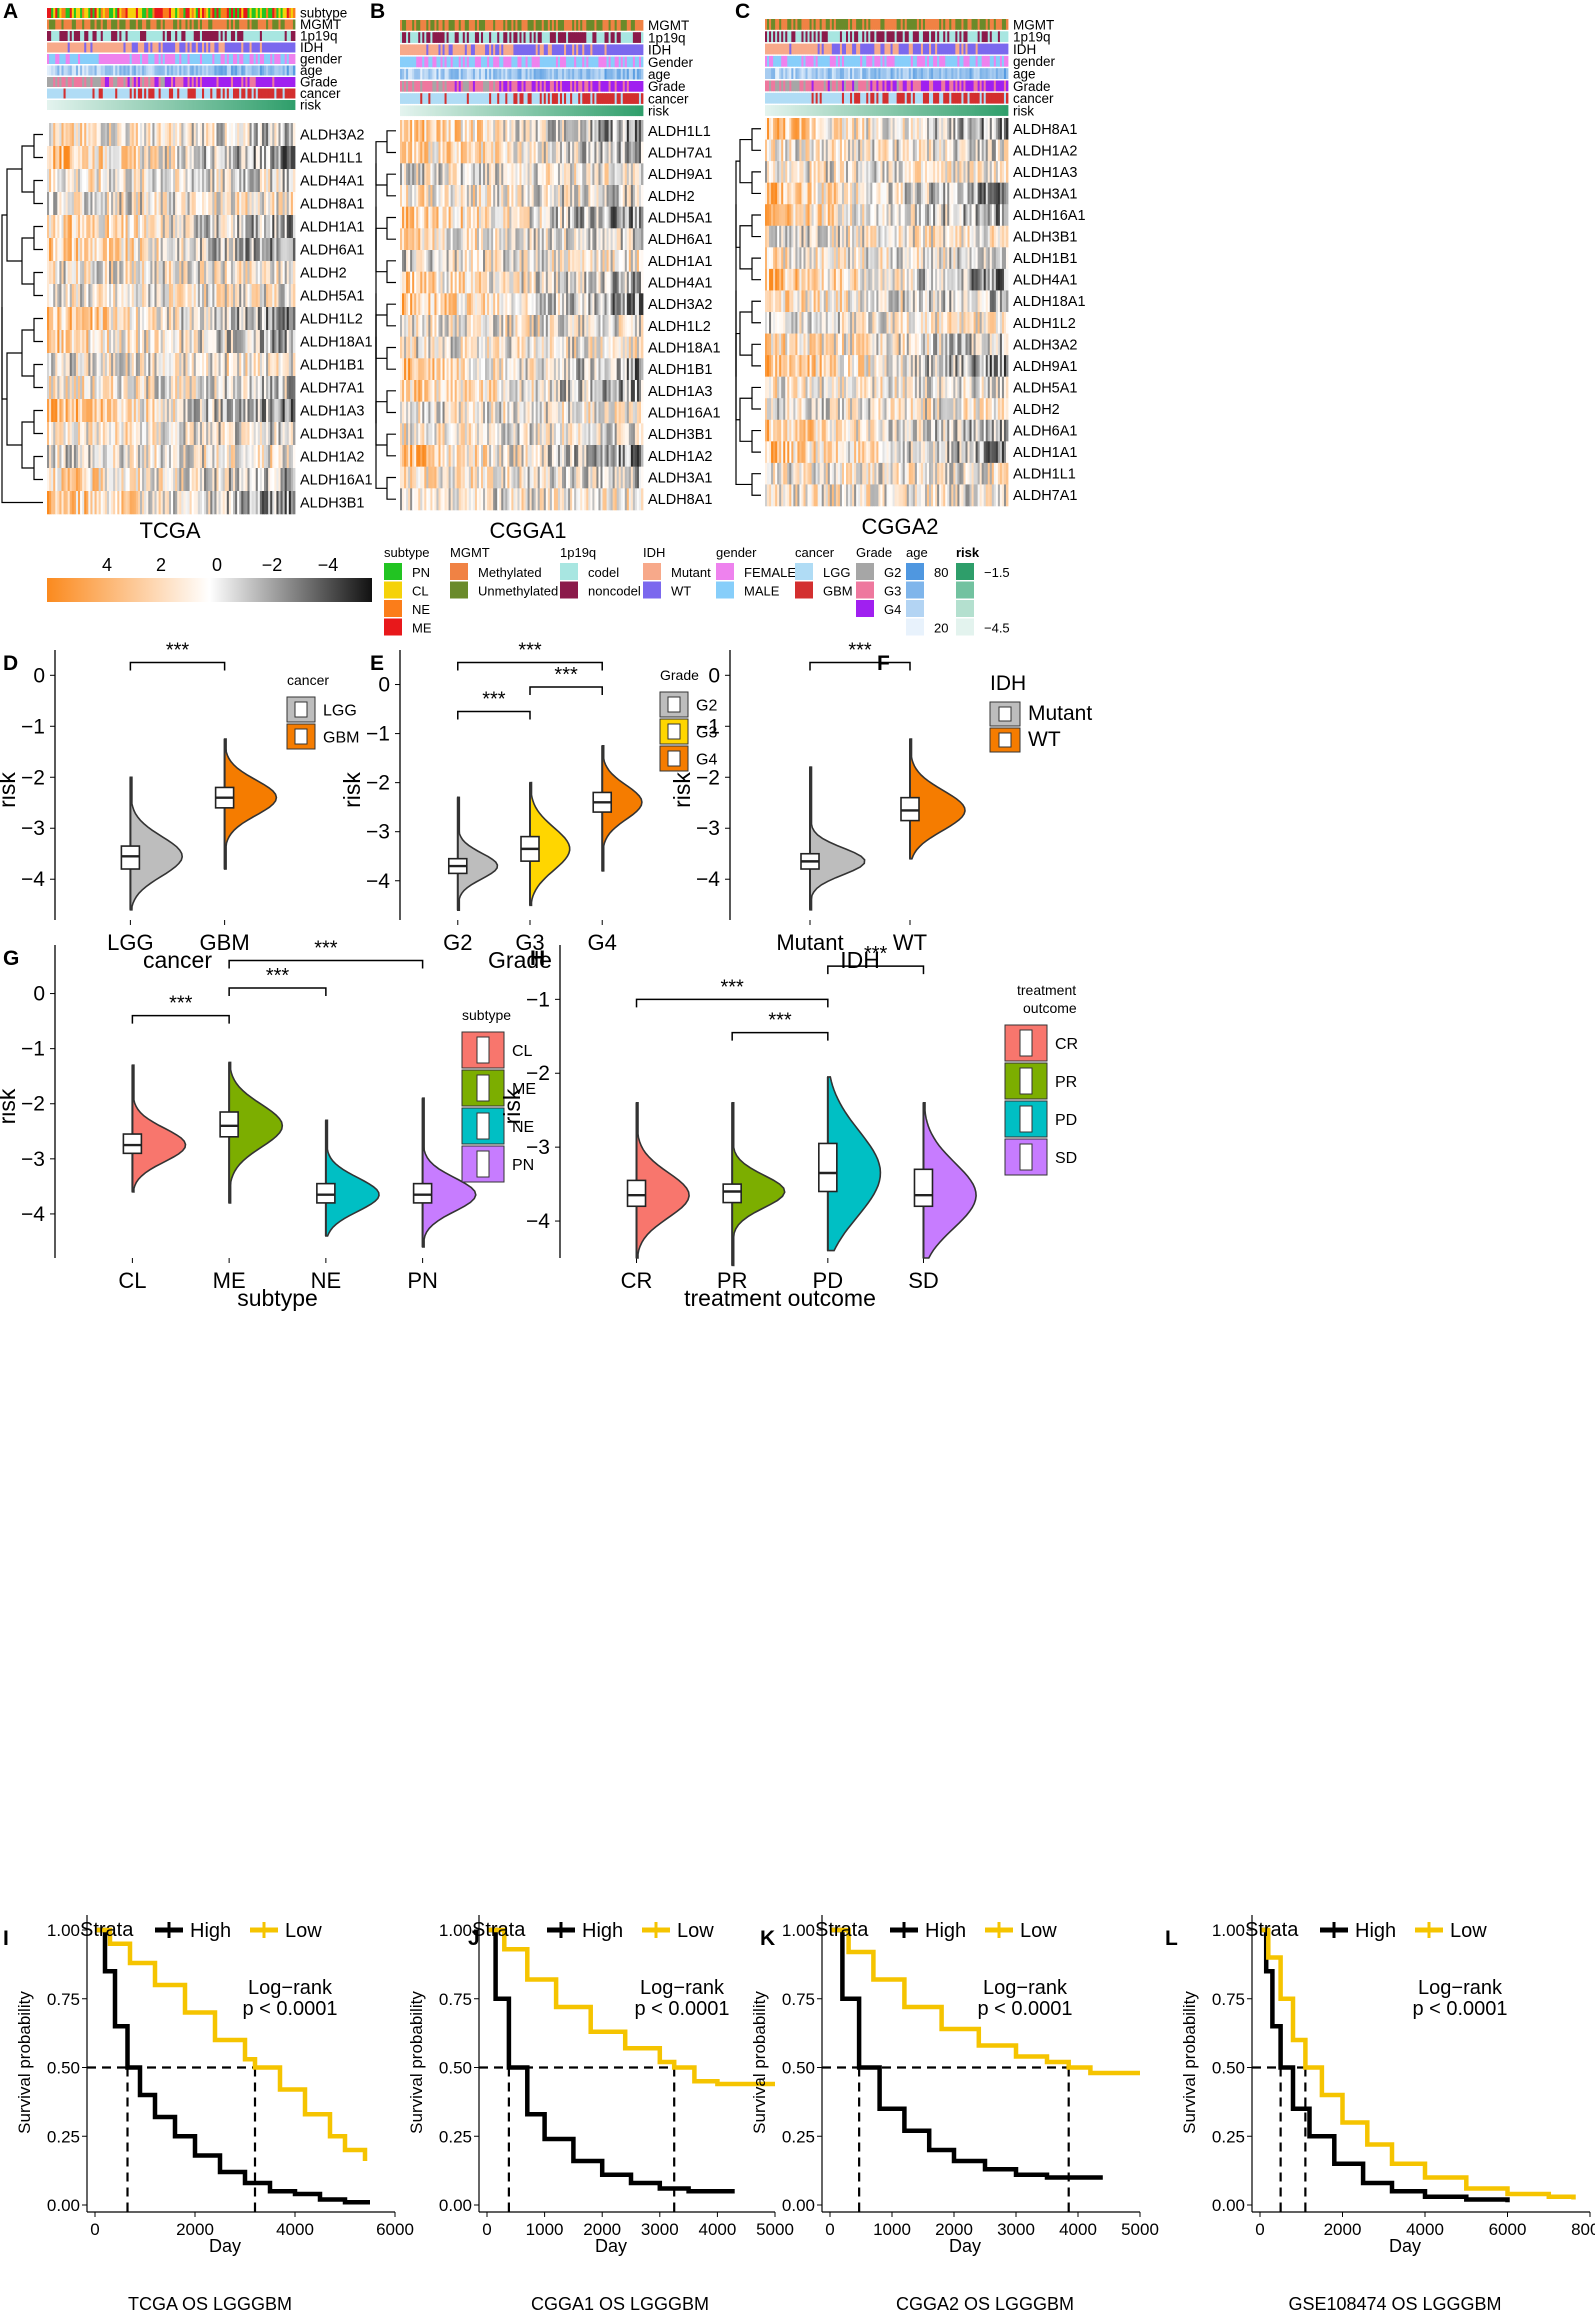 Image resolution: width=1595 pixels, height=2318 pixels. Describe the element at coordinates (332, 297) in the screenshot. I see `gene-label: ALDH5A1` at that location.